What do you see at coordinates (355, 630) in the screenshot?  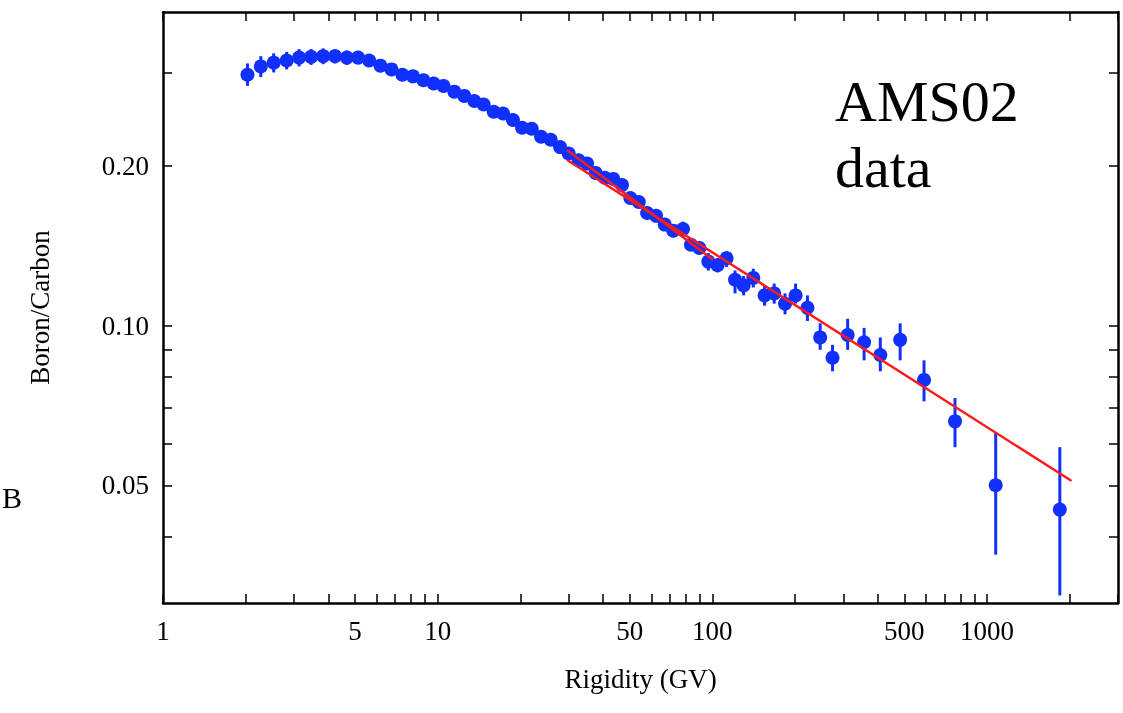 I see `x-tick-label: 5` at bounding box center [355, 630].